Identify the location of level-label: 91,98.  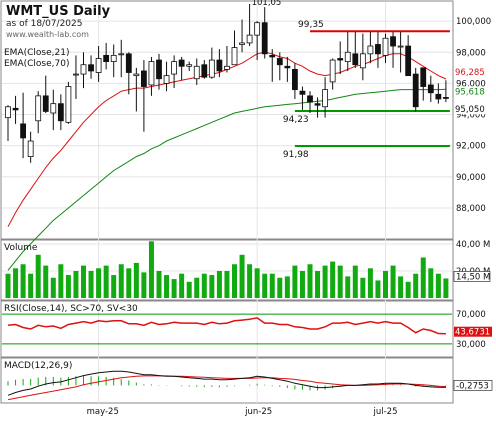
(296, 155).